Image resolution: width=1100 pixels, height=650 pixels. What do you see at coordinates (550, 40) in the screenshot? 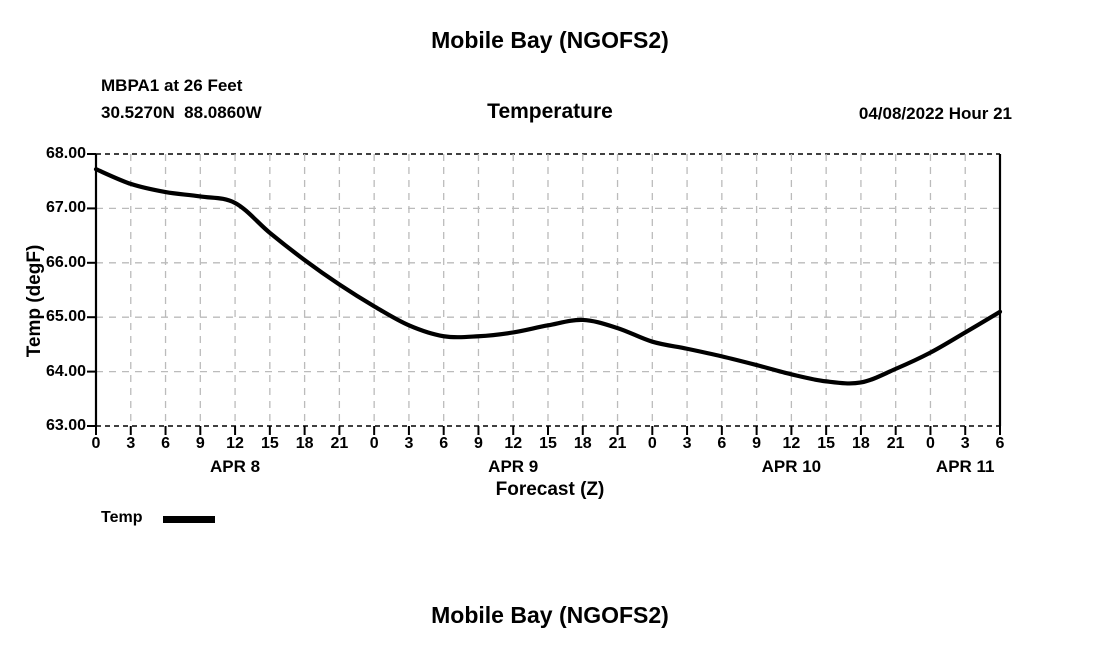
I see `page-title: Mobile Bay (NGOFS2)` at bounding box center [550, 40].